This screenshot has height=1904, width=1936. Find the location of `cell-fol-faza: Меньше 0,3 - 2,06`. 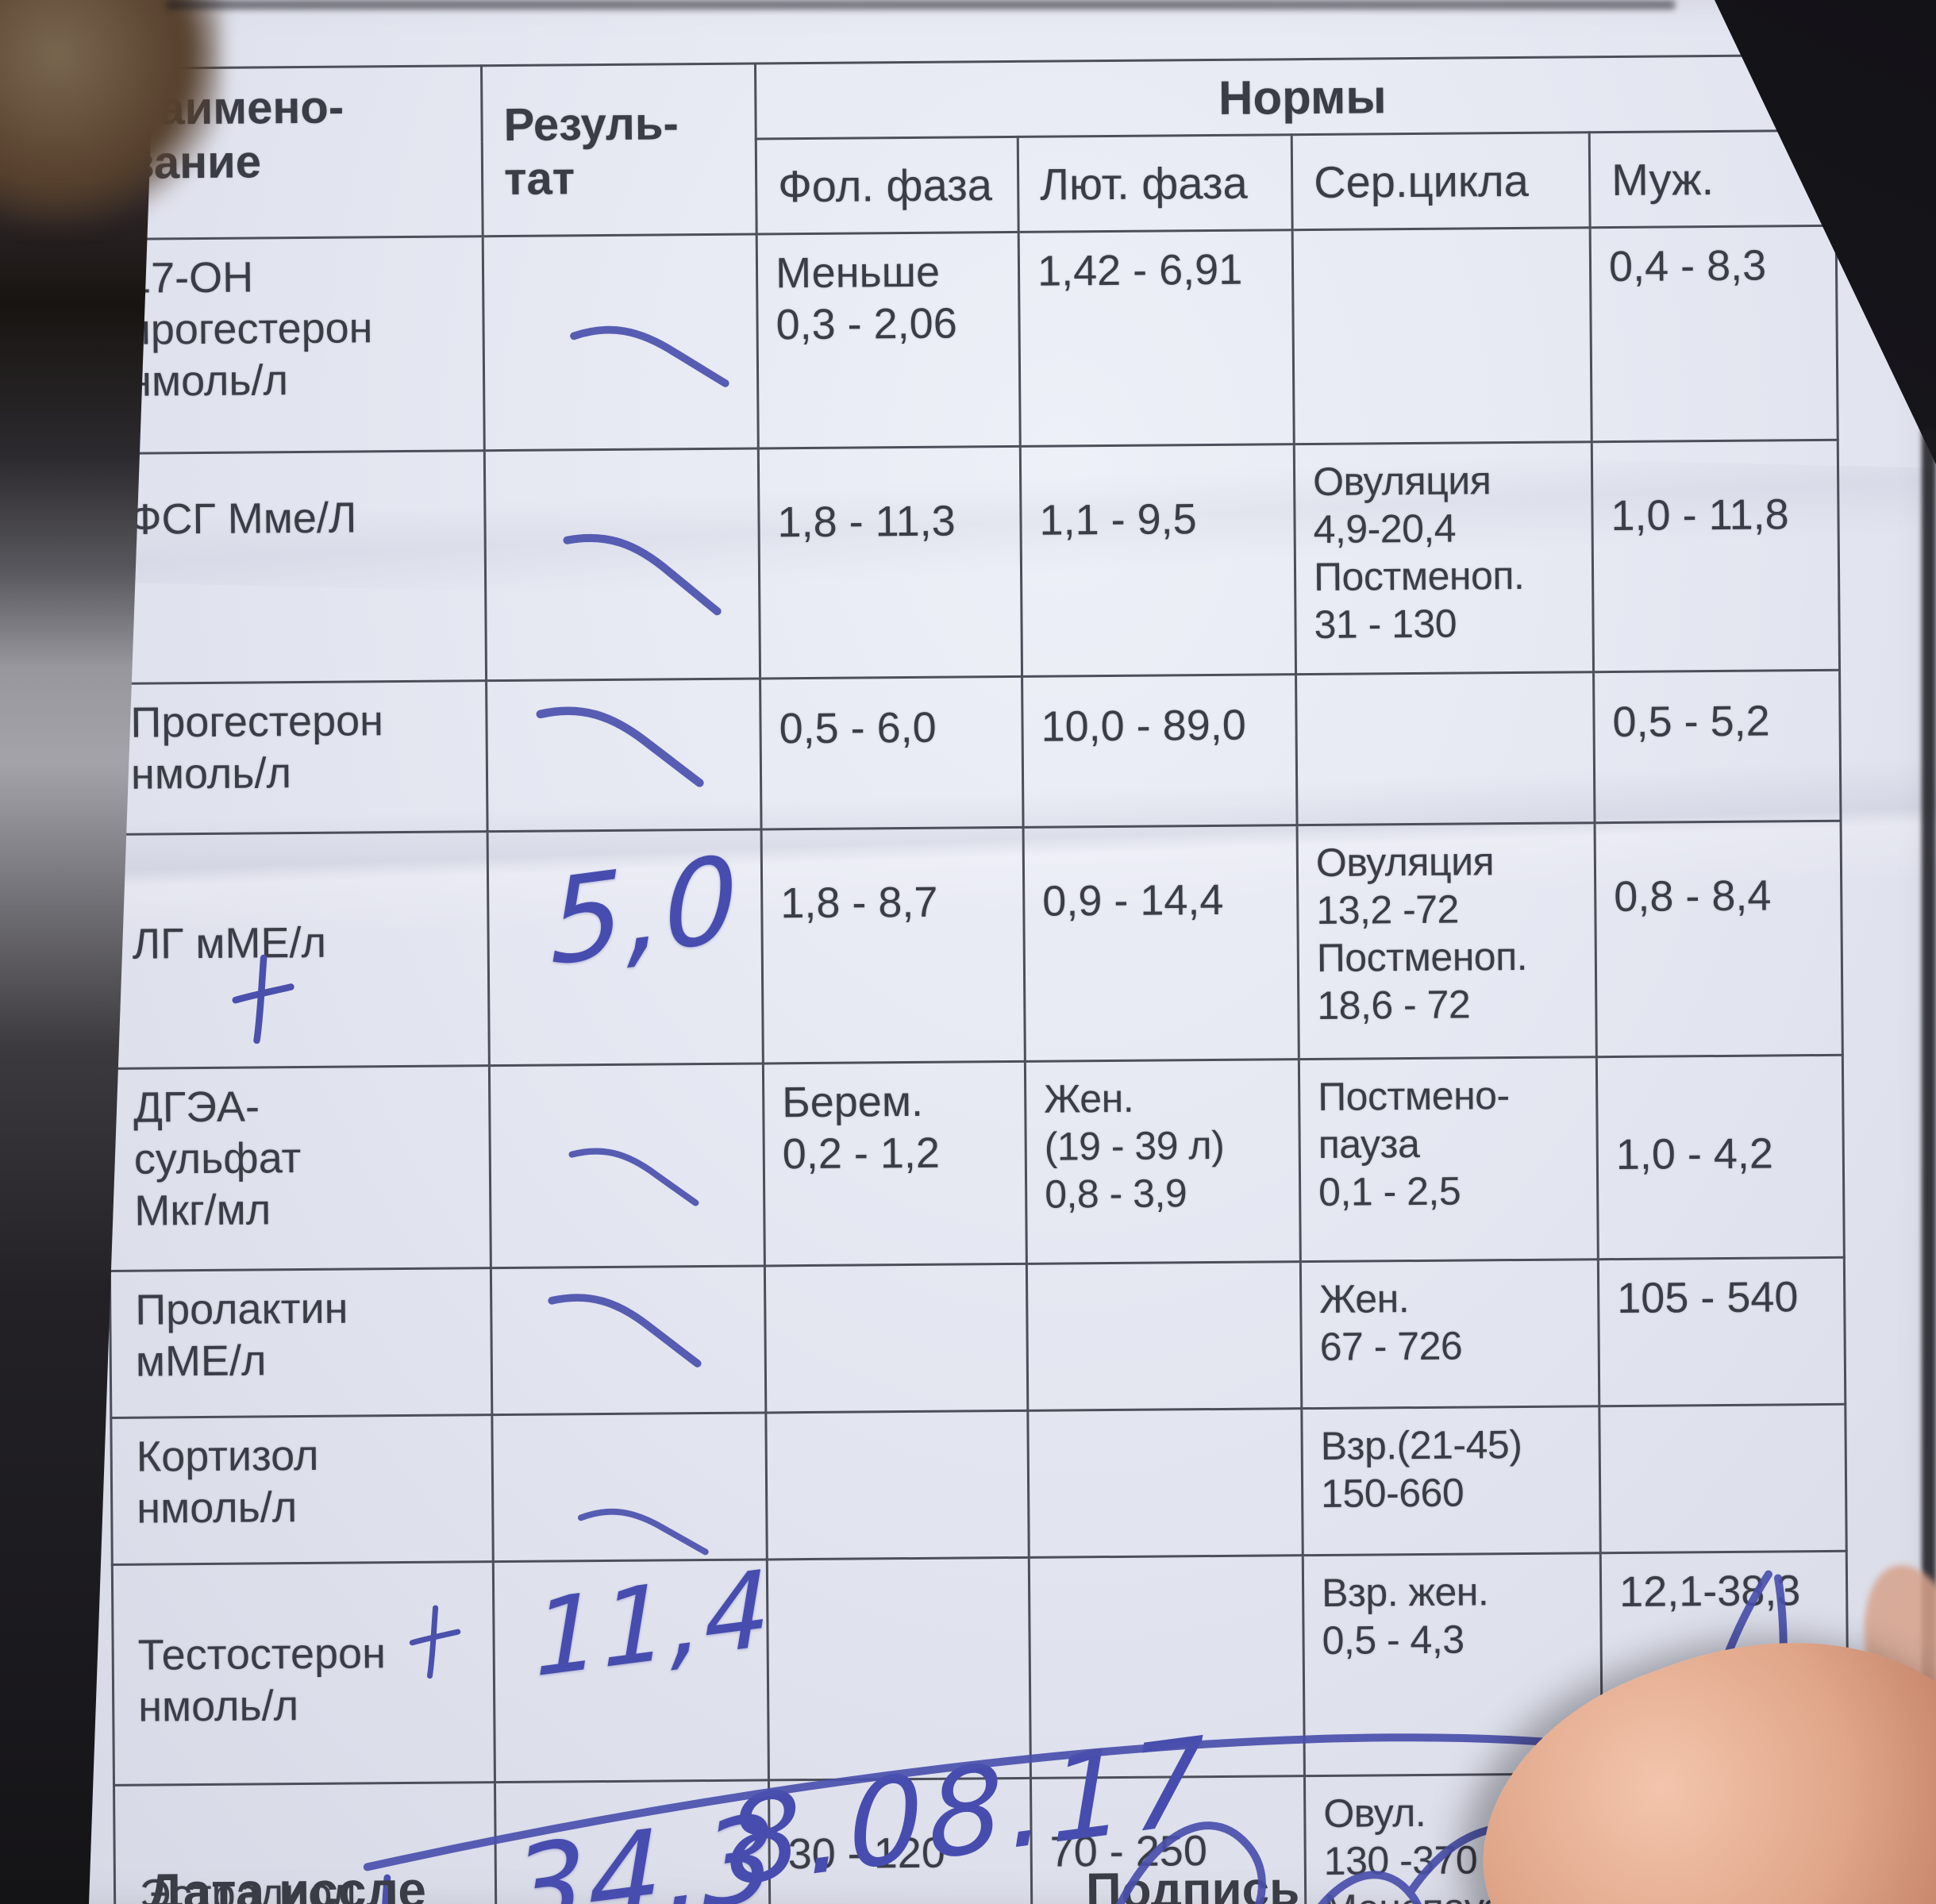

cell-fol-faza: Меньше 0,3 - 2,06 is located at coordinates (889, 340).